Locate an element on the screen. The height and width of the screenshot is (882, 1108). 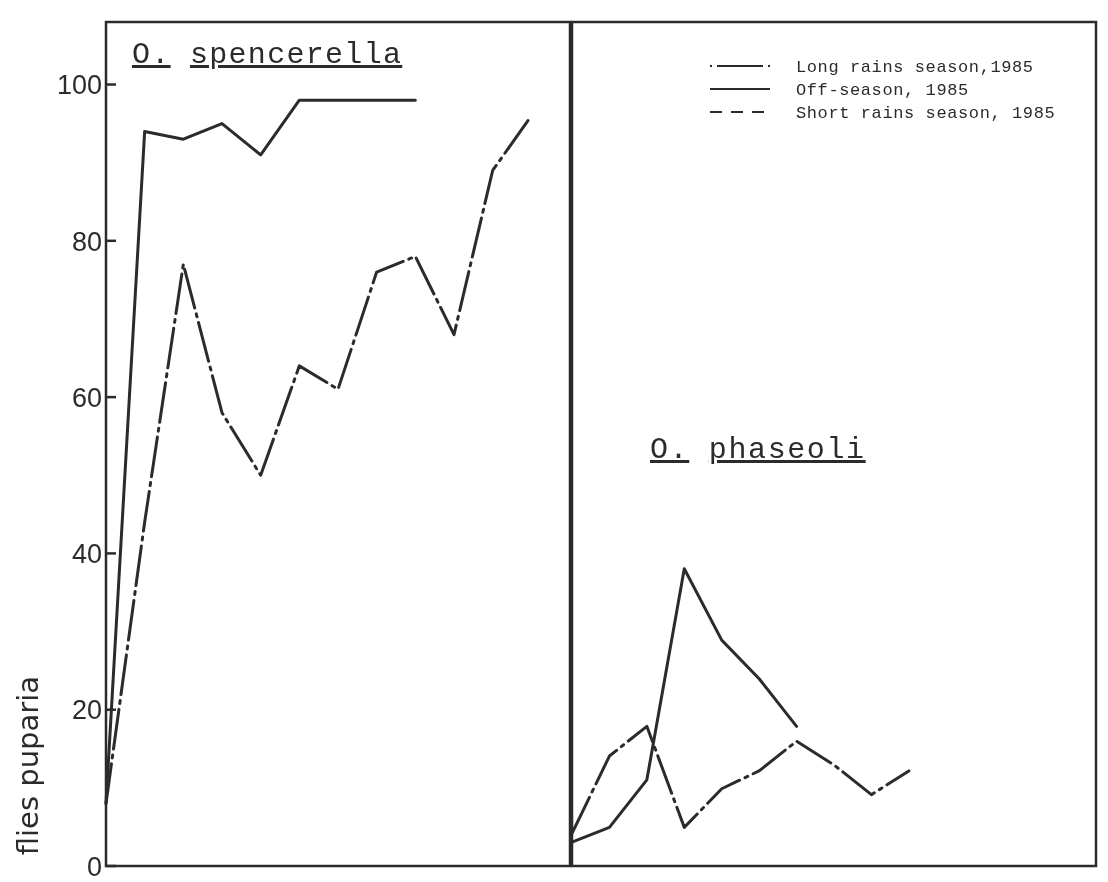
y-tick-label: 80 is located at coordinates (86, 241).